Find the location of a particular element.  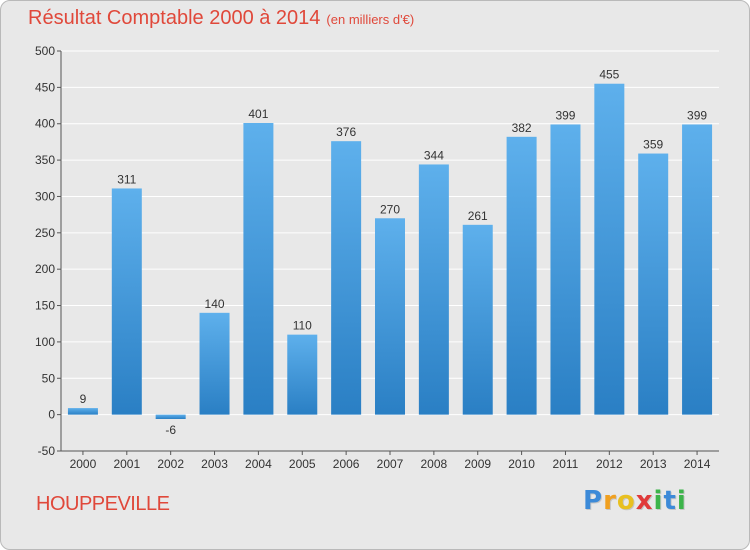

data-label: 311 is located at coordinates (126, 179).